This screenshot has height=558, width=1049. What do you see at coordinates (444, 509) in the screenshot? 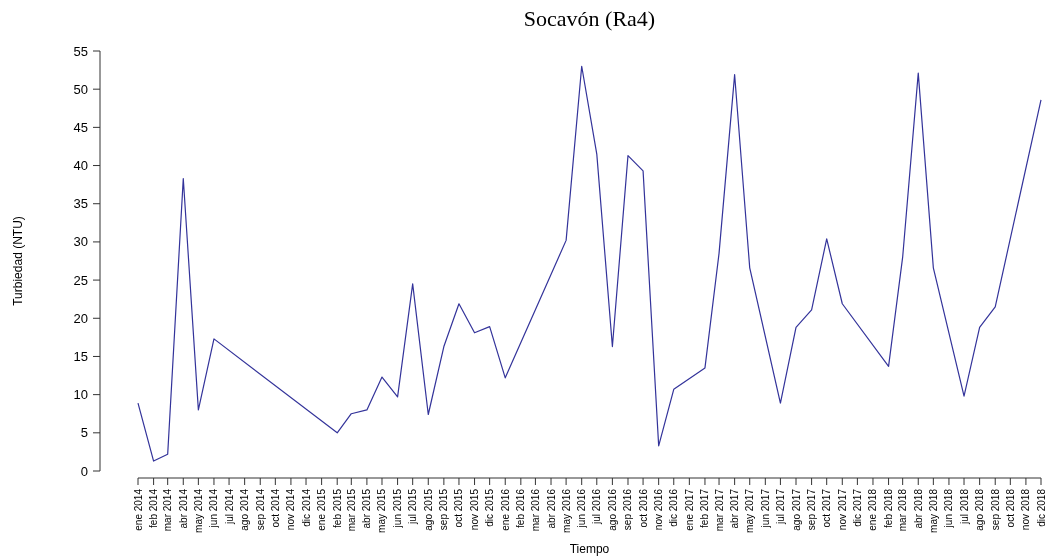
I see `x-tick-label: sep 2015` at bounding box center [444, 509].